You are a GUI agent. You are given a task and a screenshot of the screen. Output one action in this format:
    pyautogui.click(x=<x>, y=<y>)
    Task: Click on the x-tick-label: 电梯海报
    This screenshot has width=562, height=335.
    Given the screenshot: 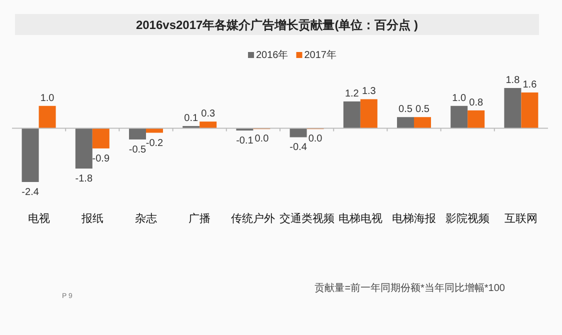 What is the action you would take?
    pyautogui.click(x=414, y=218)
    